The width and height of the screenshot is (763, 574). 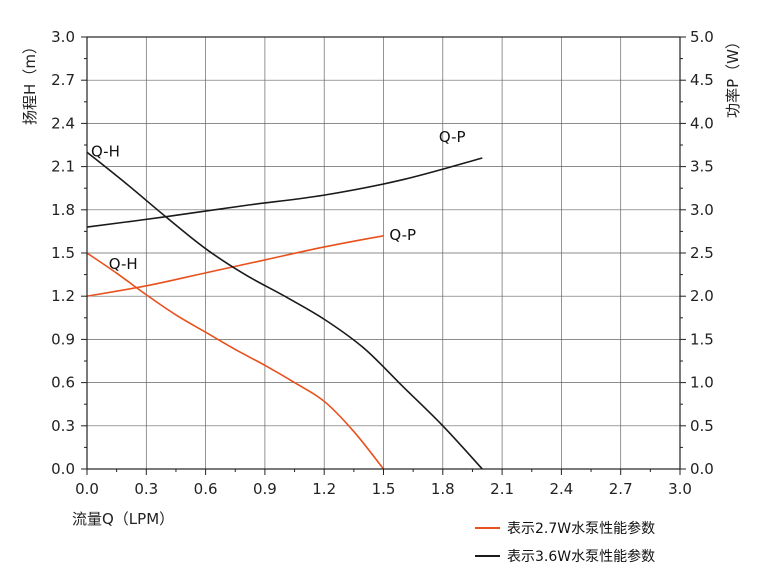 What do you see at coordinates (63, 426) in the screenshot?
I see `y-left-tick-label: 0.3` at bounding box center [63, 426].